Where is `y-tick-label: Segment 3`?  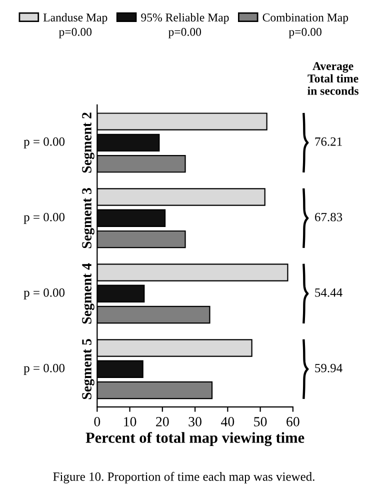 y-tick-label: Segment 3 is located at coordinates (88, 218).